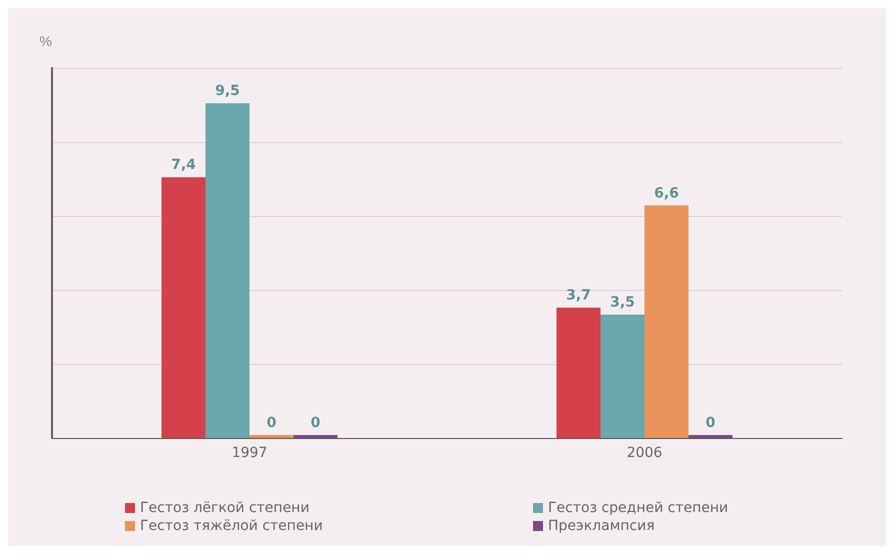  I want to click on legend-label: Гестоз средней степени, so click(638, 508).